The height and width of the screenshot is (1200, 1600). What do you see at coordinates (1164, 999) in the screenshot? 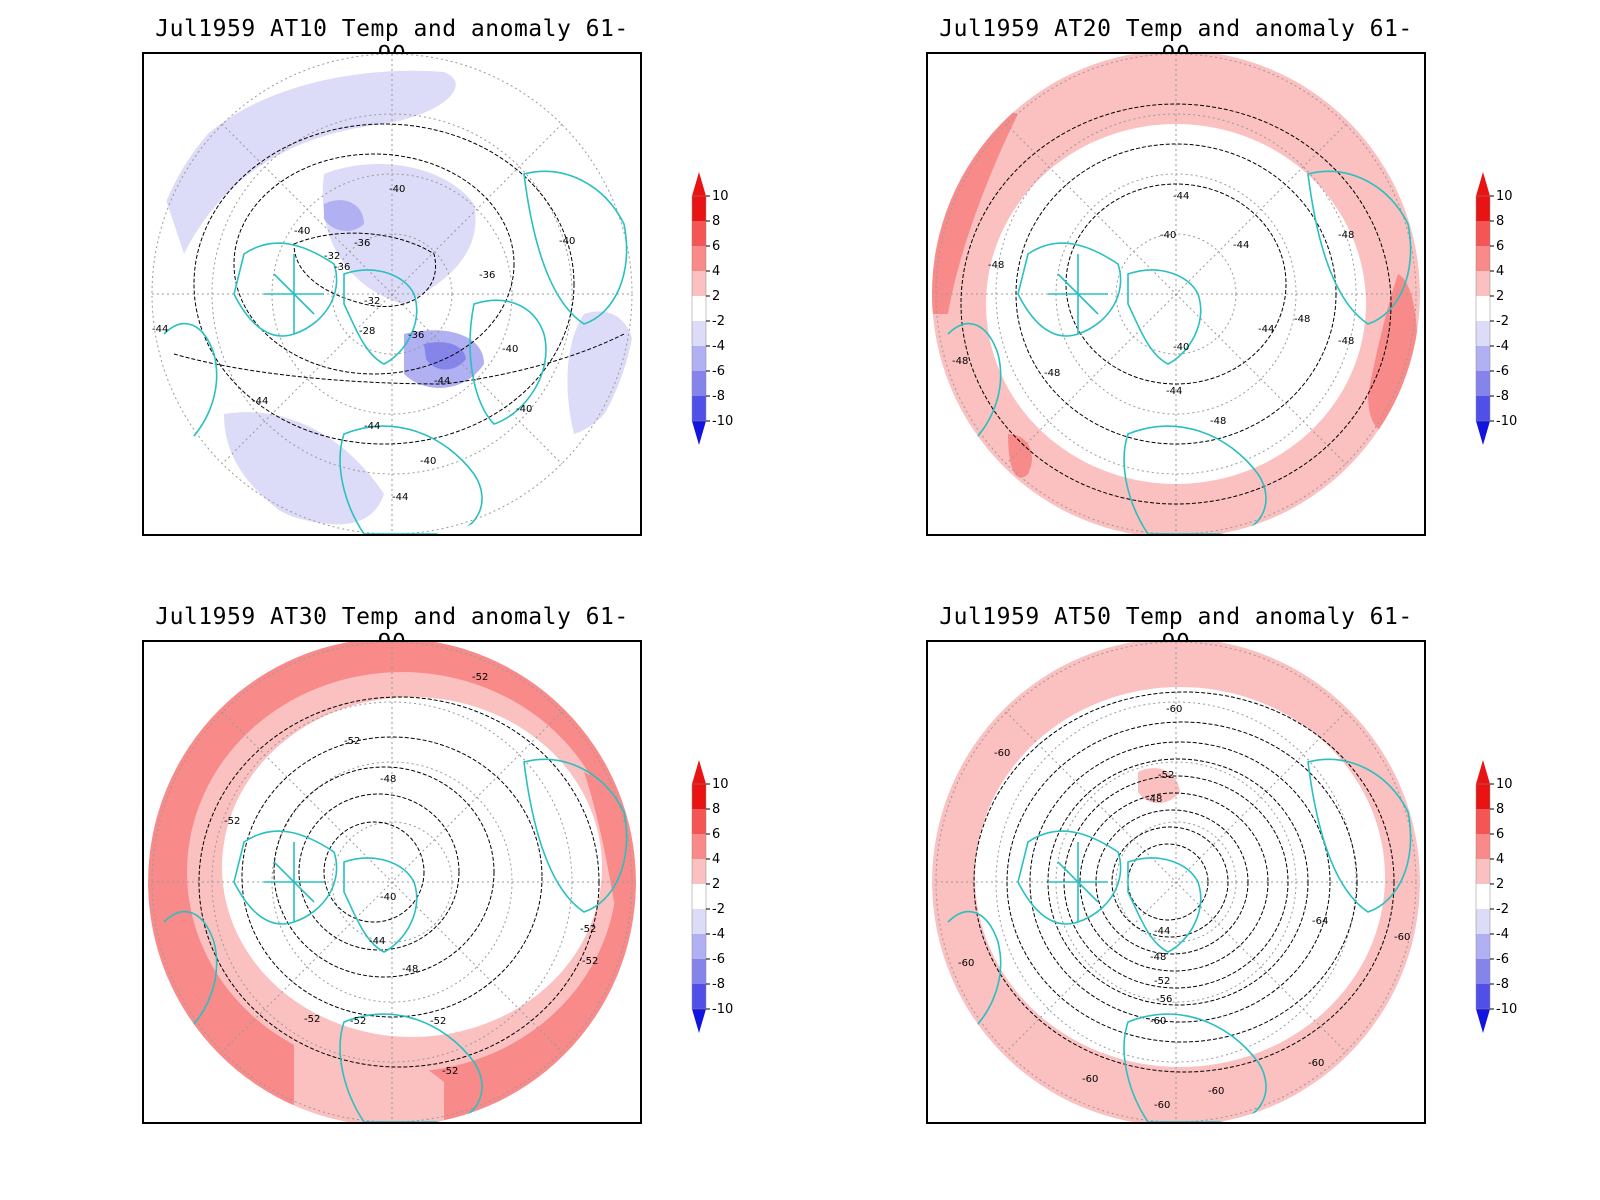
I see `contour-label: -56` at bounding box center [1164, 999].